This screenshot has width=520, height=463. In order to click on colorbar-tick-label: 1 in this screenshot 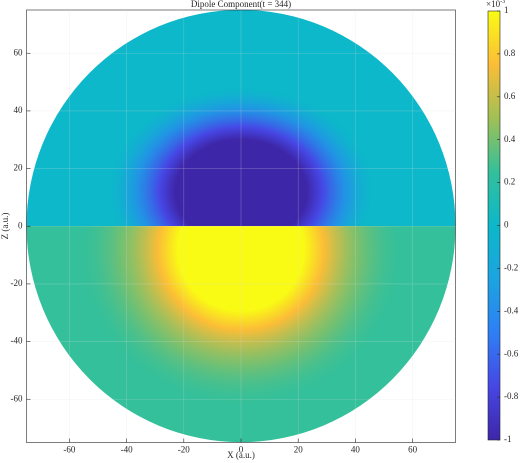, I will do `click(506, 10)`.